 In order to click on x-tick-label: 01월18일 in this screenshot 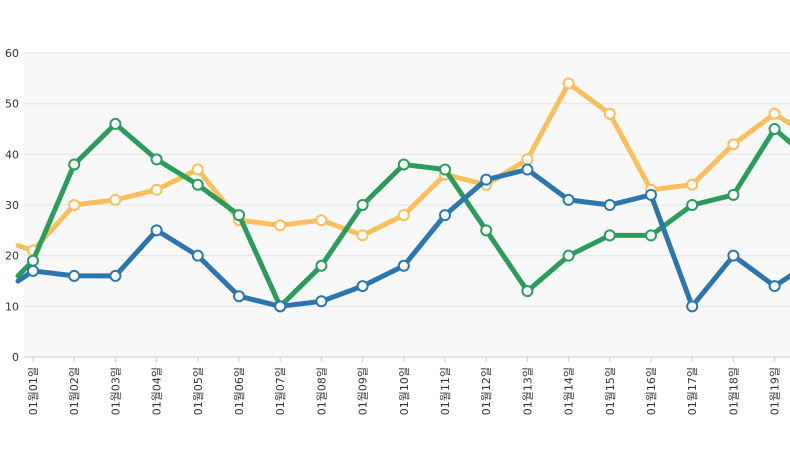, I will do `click(733, 391)`.